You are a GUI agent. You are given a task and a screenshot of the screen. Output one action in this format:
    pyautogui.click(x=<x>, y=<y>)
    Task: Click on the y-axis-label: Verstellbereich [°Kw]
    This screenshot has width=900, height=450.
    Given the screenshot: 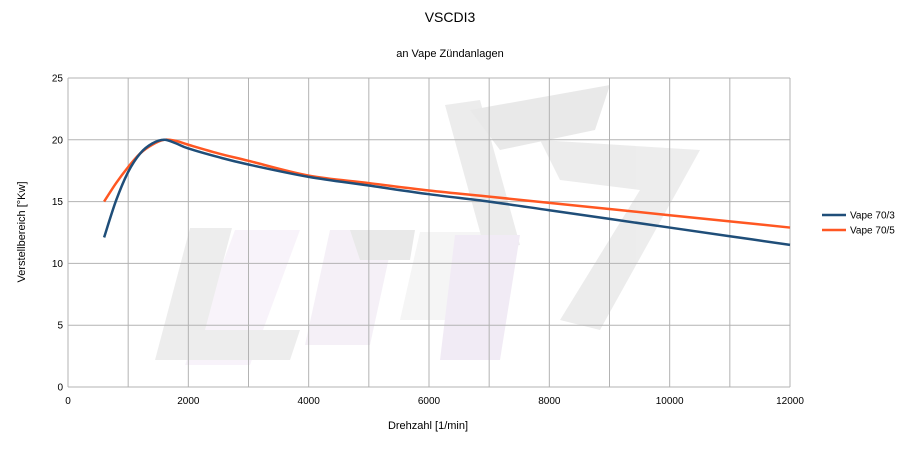 What is the action you would take?
    pyautogui.click(x=22, y=232)
    